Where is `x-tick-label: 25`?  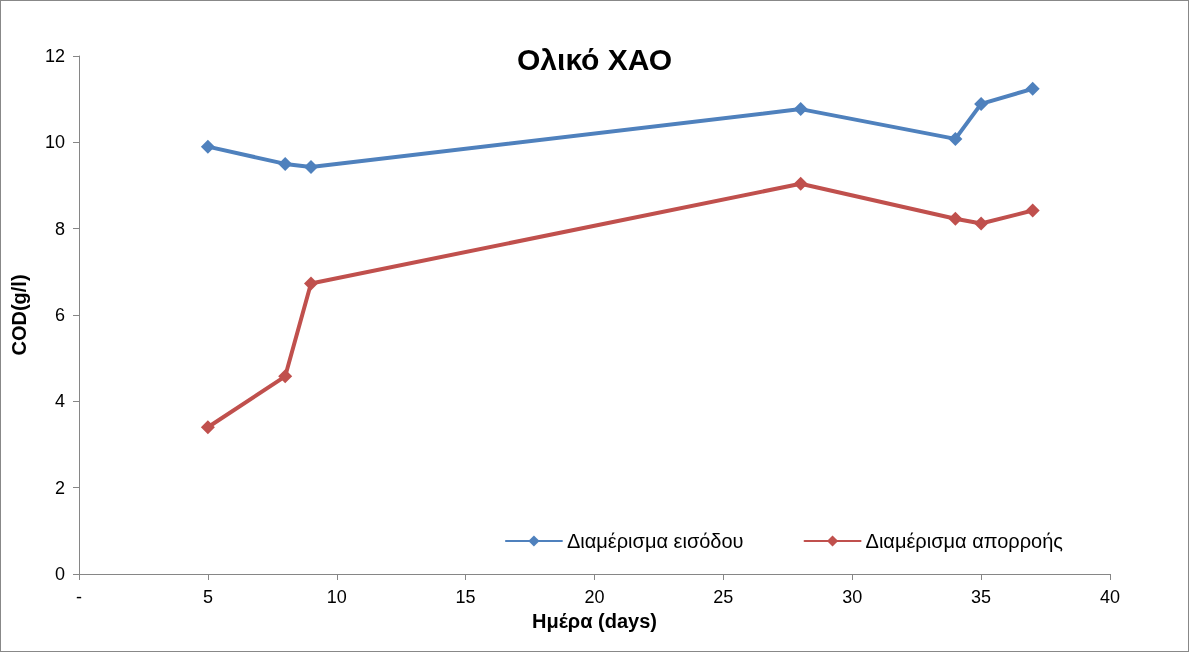
x-tick-label: 25 is located at coordinates (723, 597).